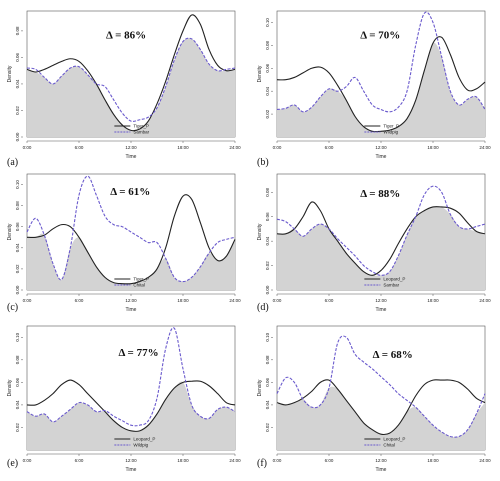 The height and width of the screenshot is (481, 500). What do you see at coordinates (262, 463) in the screenshot?
I see `panel-label: (f)` at bounding box center [262, 463].